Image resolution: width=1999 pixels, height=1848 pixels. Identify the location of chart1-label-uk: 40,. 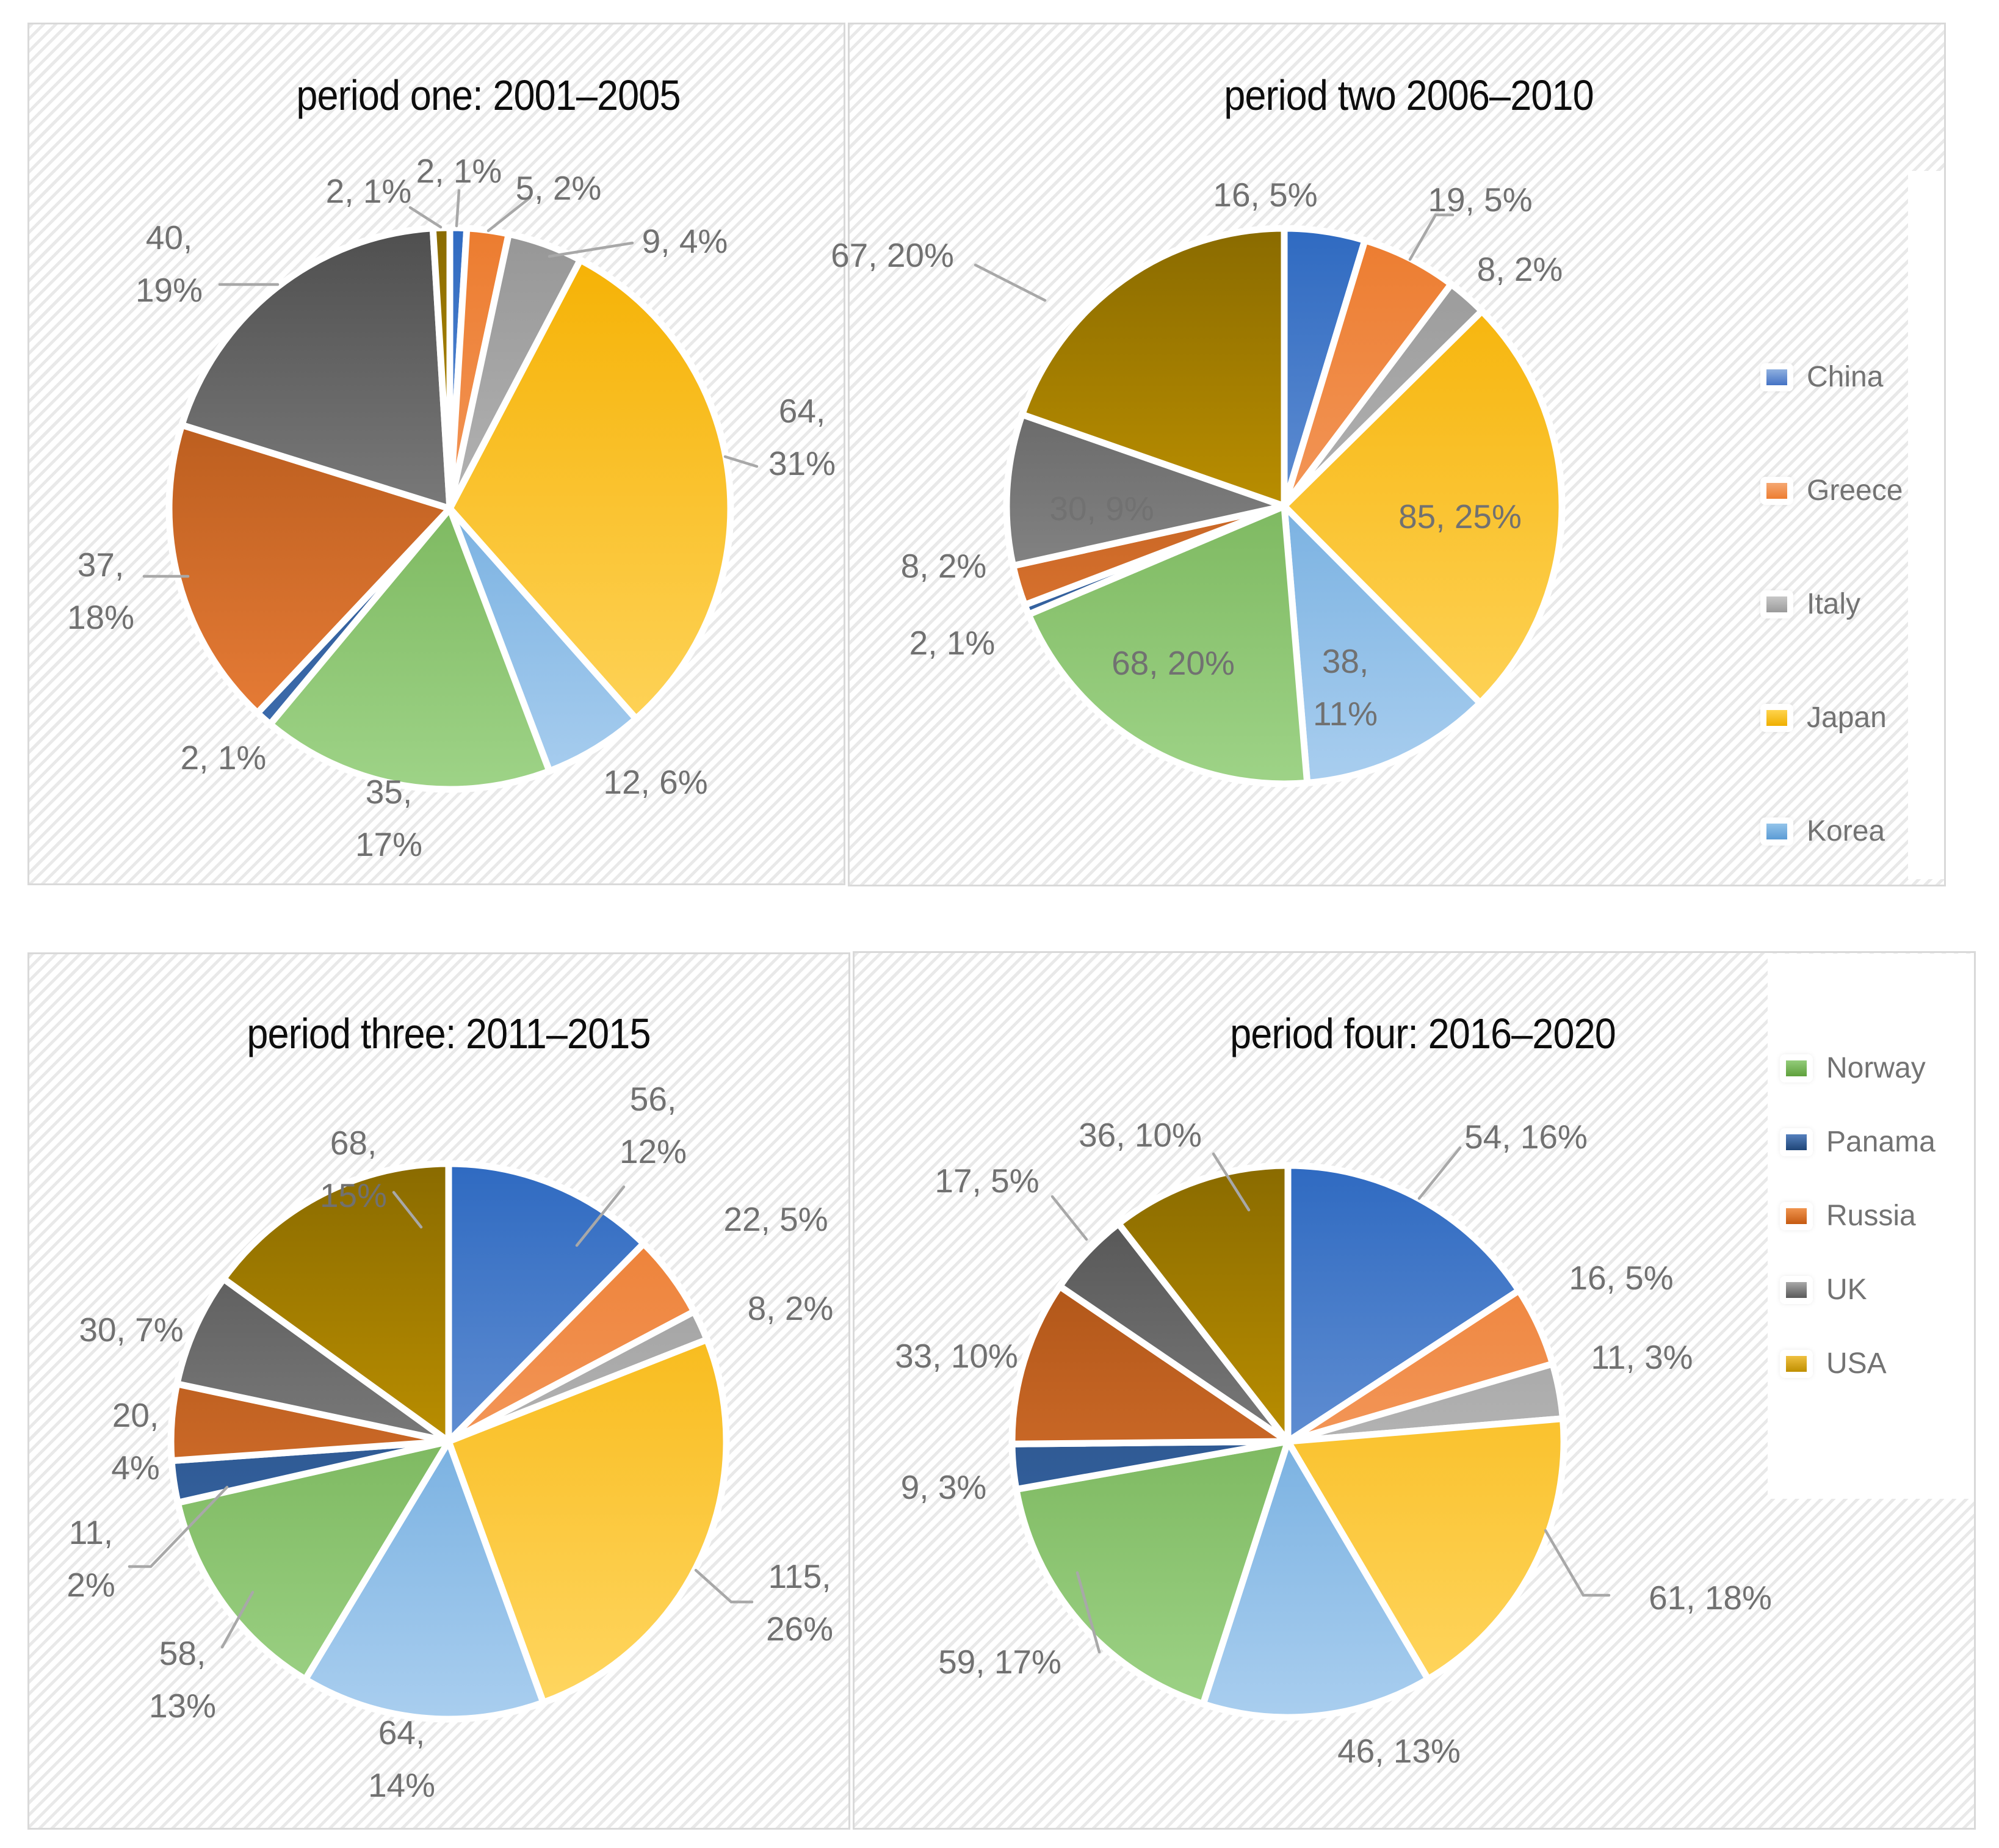
(169, 238).